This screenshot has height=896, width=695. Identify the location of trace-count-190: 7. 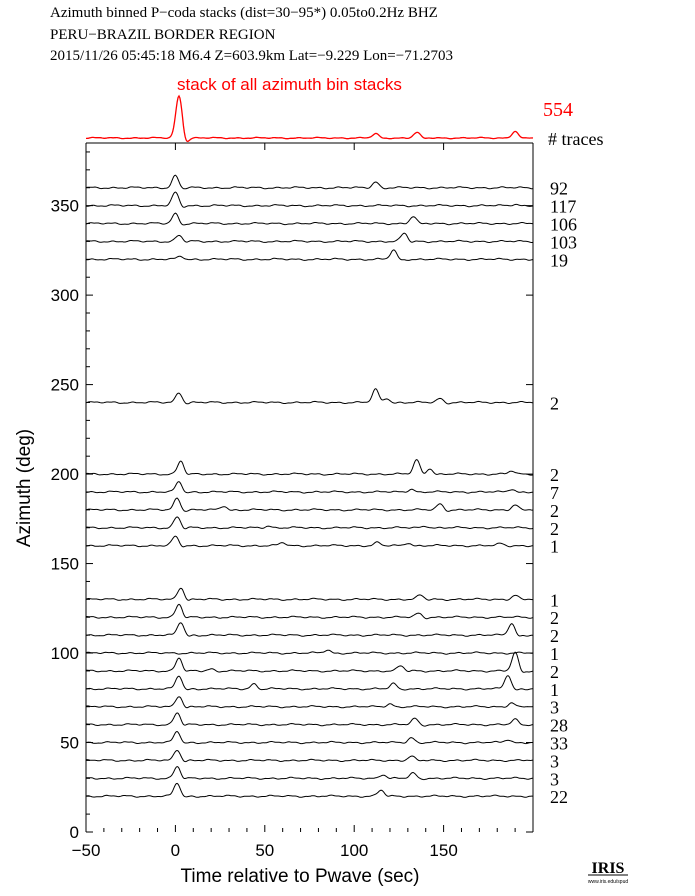
(554, 493).